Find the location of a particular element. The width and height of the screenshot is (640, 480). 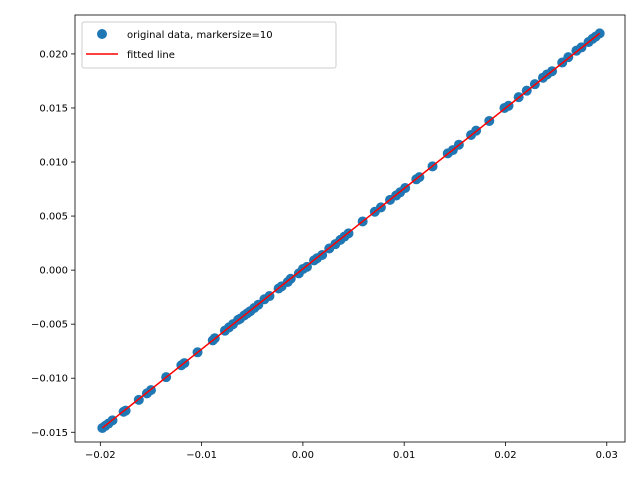

legend-box is located at coordinates (209, 45).